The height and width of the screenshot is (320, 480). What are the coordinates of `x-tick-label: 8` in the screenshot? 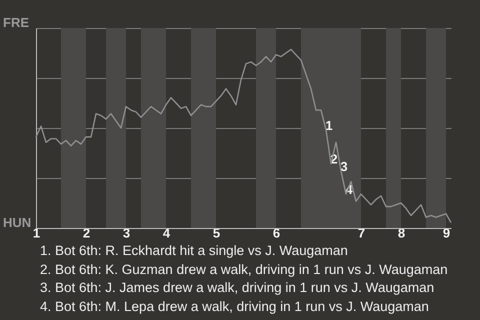 It's located at (402, 233).